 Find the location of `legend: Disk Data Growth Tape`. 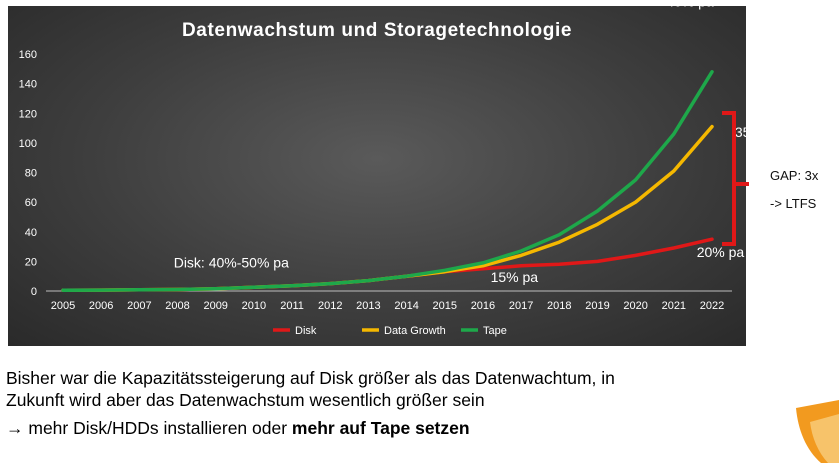

legend: Disk Data Growth Tape is located at coordinates (390, 331).